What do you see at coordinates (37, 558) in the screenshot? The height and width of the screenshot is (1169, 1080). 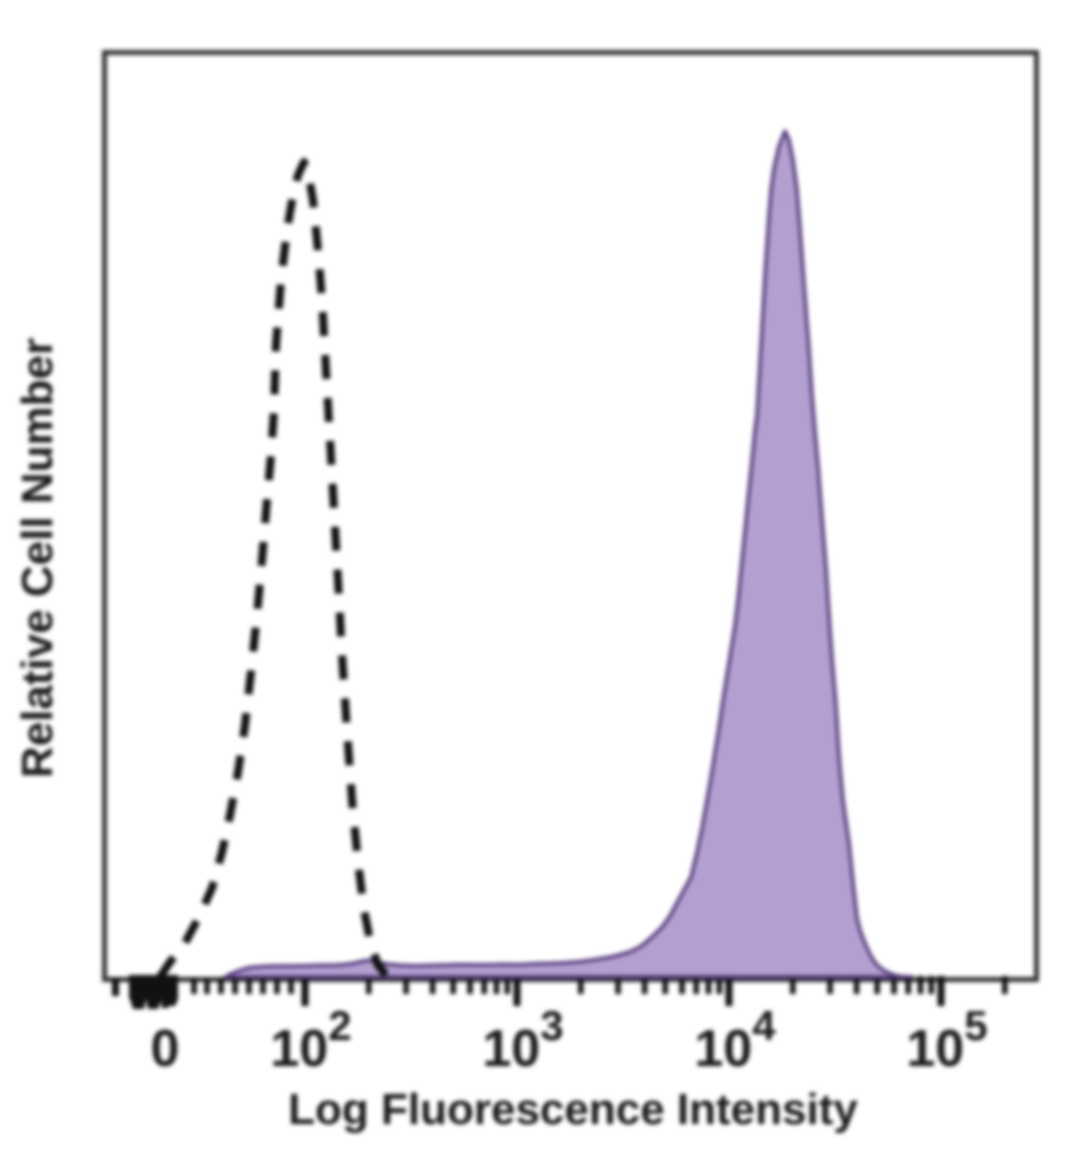 I see `svg-text: Relative Cell Number` at bounding box center [37, 558].